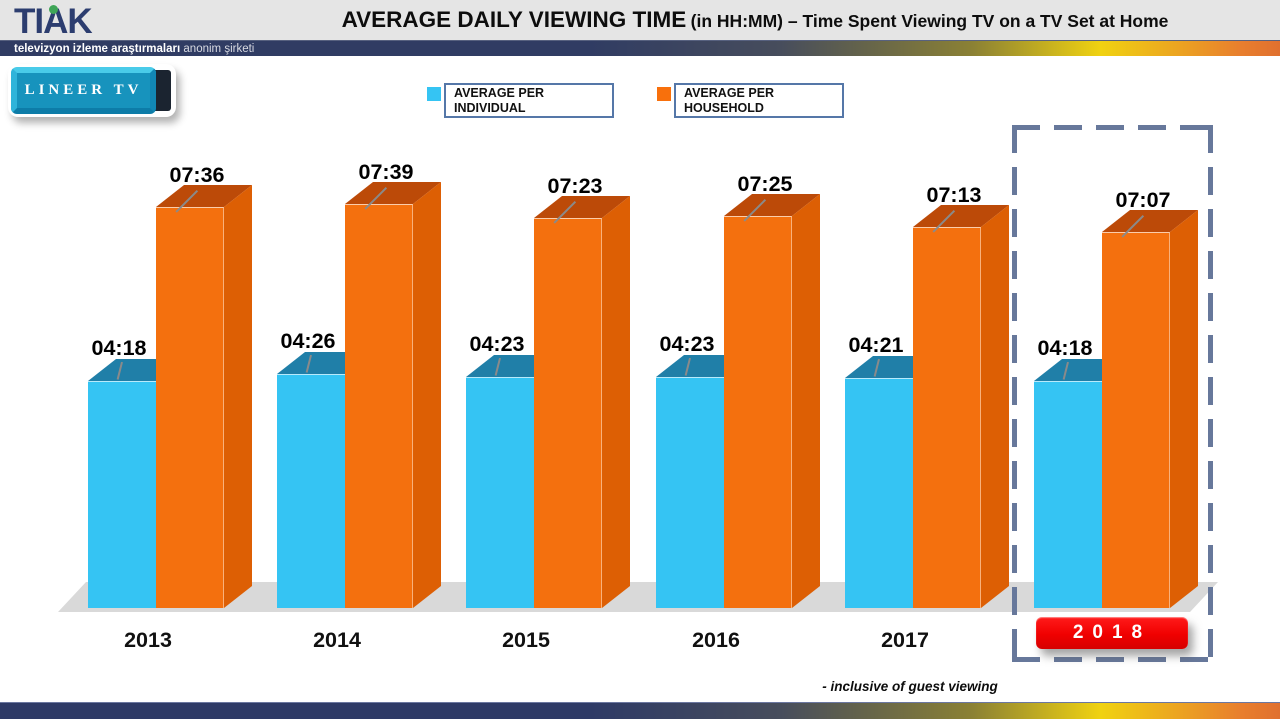 The width and height of the screenshot is (1280, 720). I want to click on page-title-main: AVERAGE DAILY VIEWING TIME, so click(514, 19).